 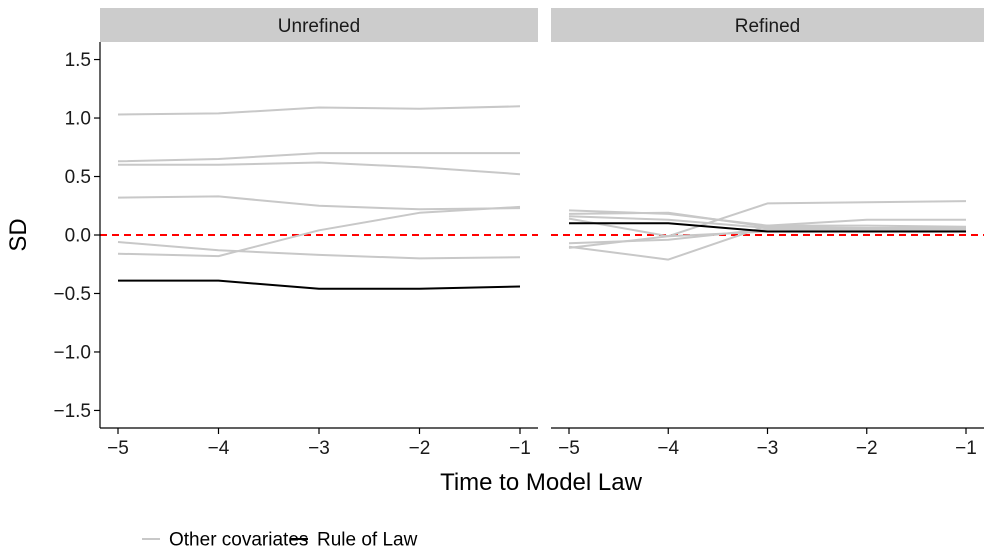 I want to click on facet-strip-label: Unrefined, so click(x=319, y=26).